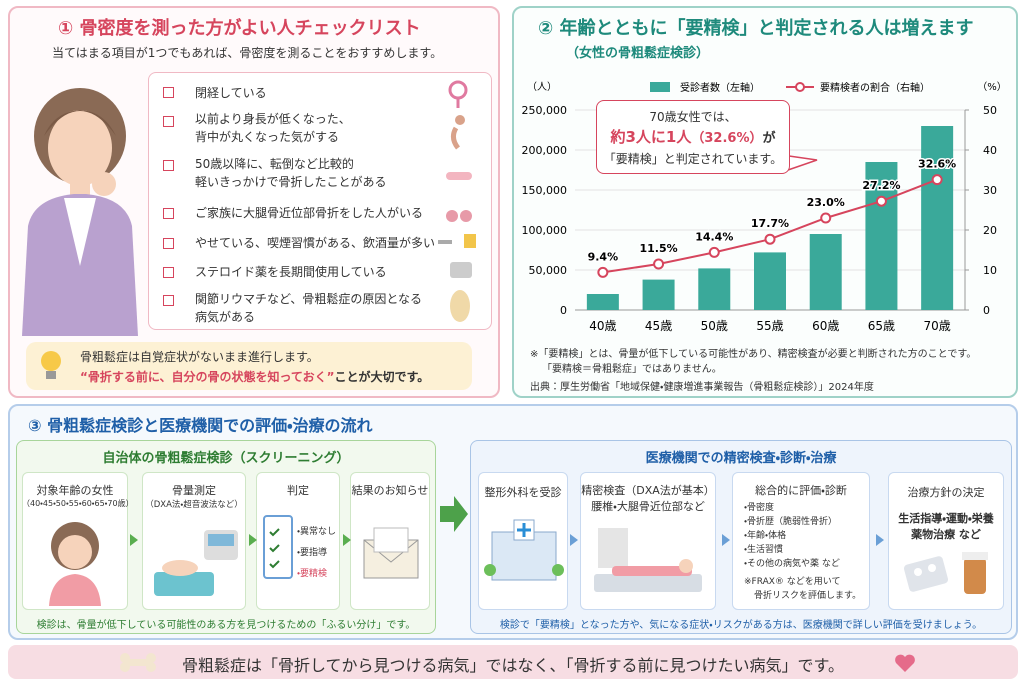  What do you see at coordinates (545, 110) in the screenshot?
I see `y-tick-label: 250,000` at bounding box center [545, 110].